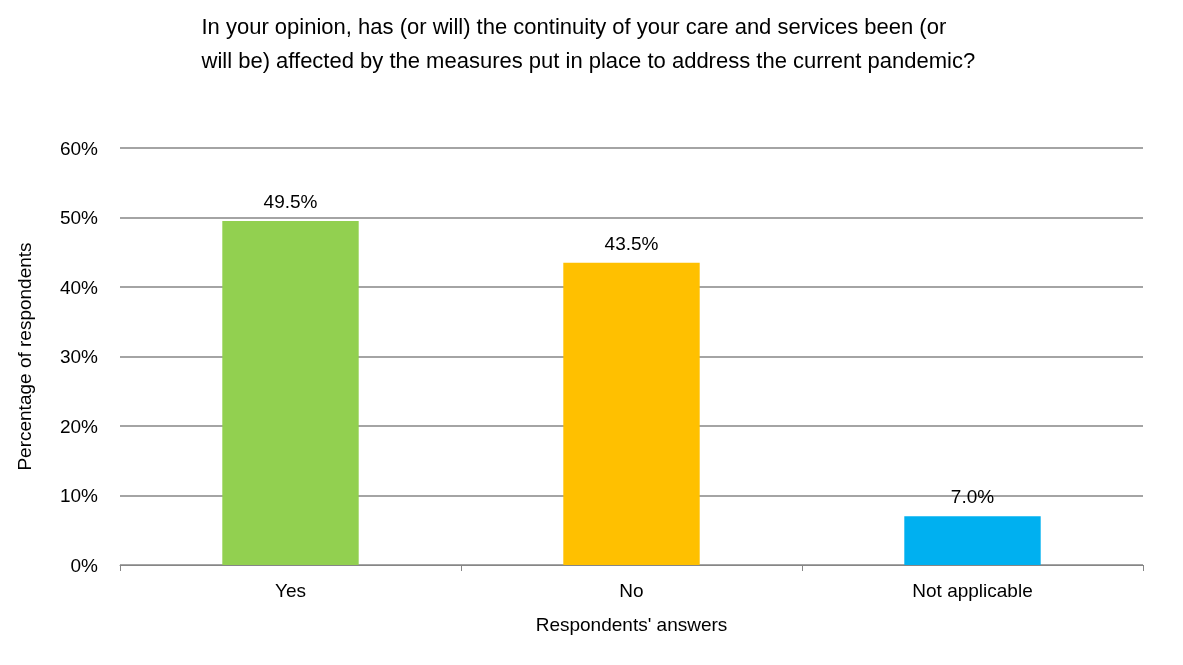  I want to click on chart-title: In your opinion, has (or will) the continuity of your care and services been (or will be) affected by the measures put in place to address the current pandemic?, so click(588, 43).